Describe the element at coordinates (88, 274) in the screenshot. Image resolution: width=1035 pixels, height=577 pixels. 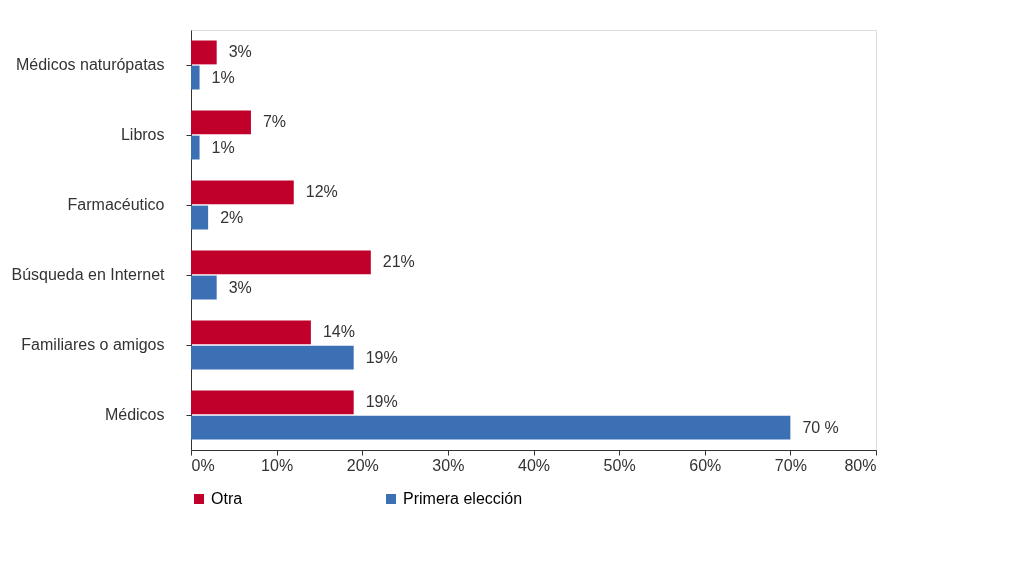
I see `y-tick-label: Búsqueda en Internet` at that location.